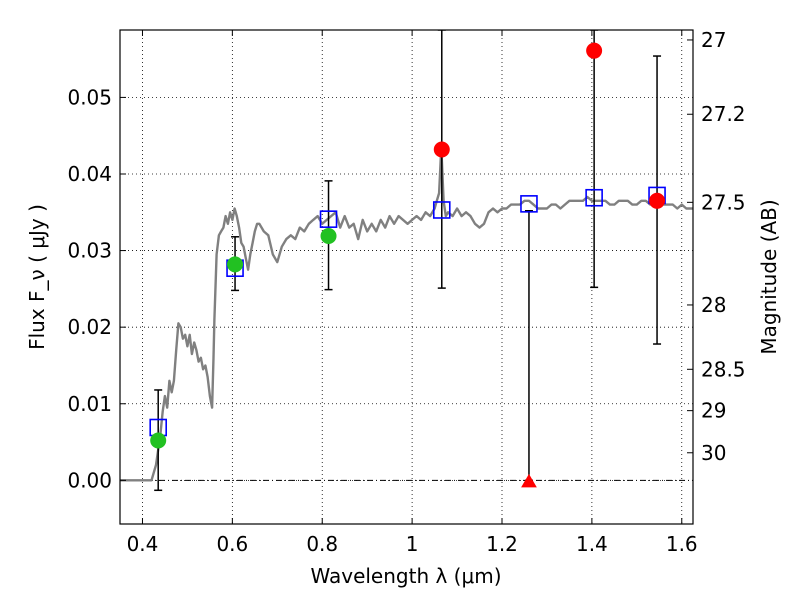 Image resolution: width=800 pixels, height=600 pixels. I want to click on x-tick-label: 0.8, so click(322, 544).